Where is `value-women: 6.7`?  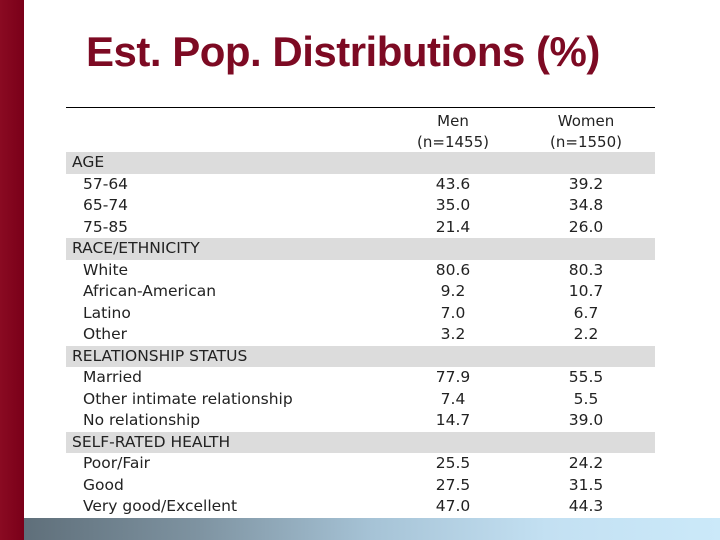 value-women: 6.7 is located at coordinates (586, 312).